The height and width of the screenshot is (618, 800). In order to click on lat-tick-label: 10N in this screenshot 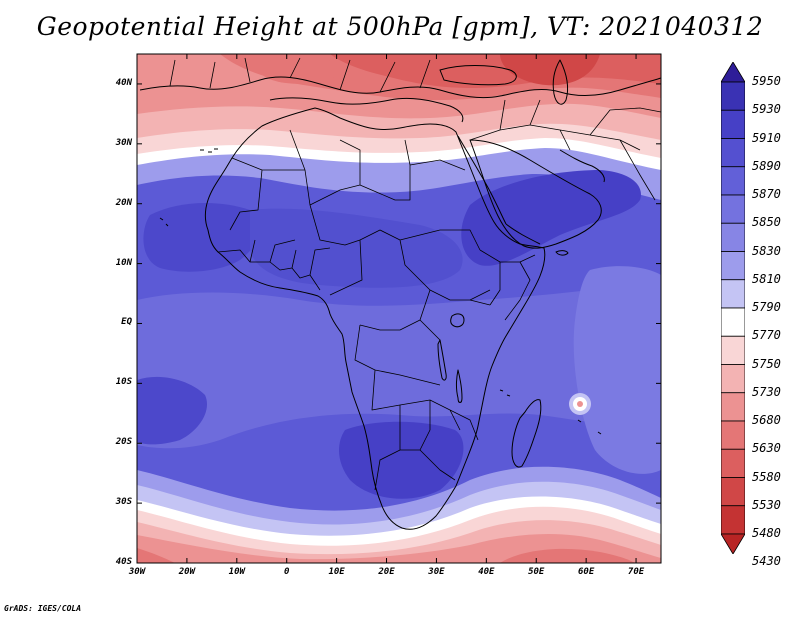, I will do `click(123, 262)`.